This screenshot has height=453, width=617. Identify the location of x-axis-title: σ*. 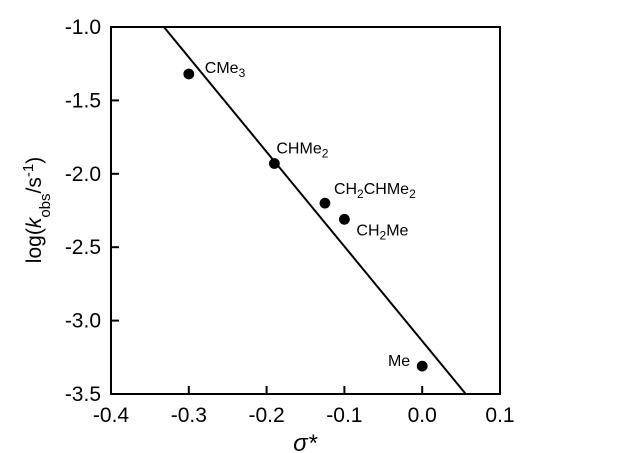
(305, 441).